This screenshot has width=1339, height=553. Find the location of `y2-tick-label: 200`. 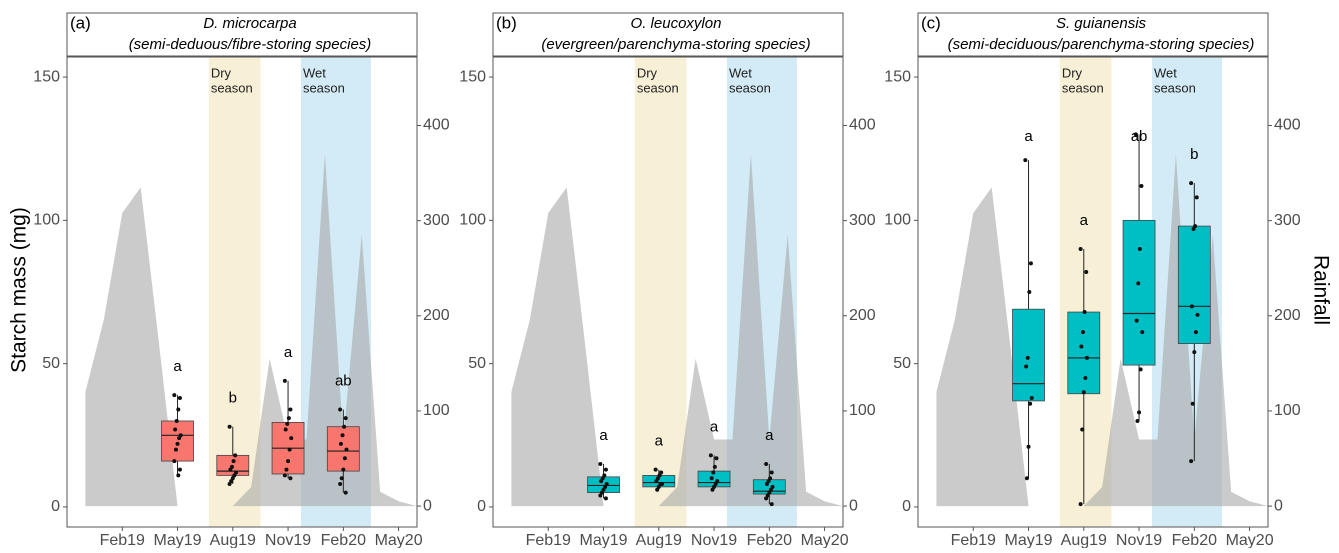

y2-tick-label: 200 is located at coordinates (436, 315).